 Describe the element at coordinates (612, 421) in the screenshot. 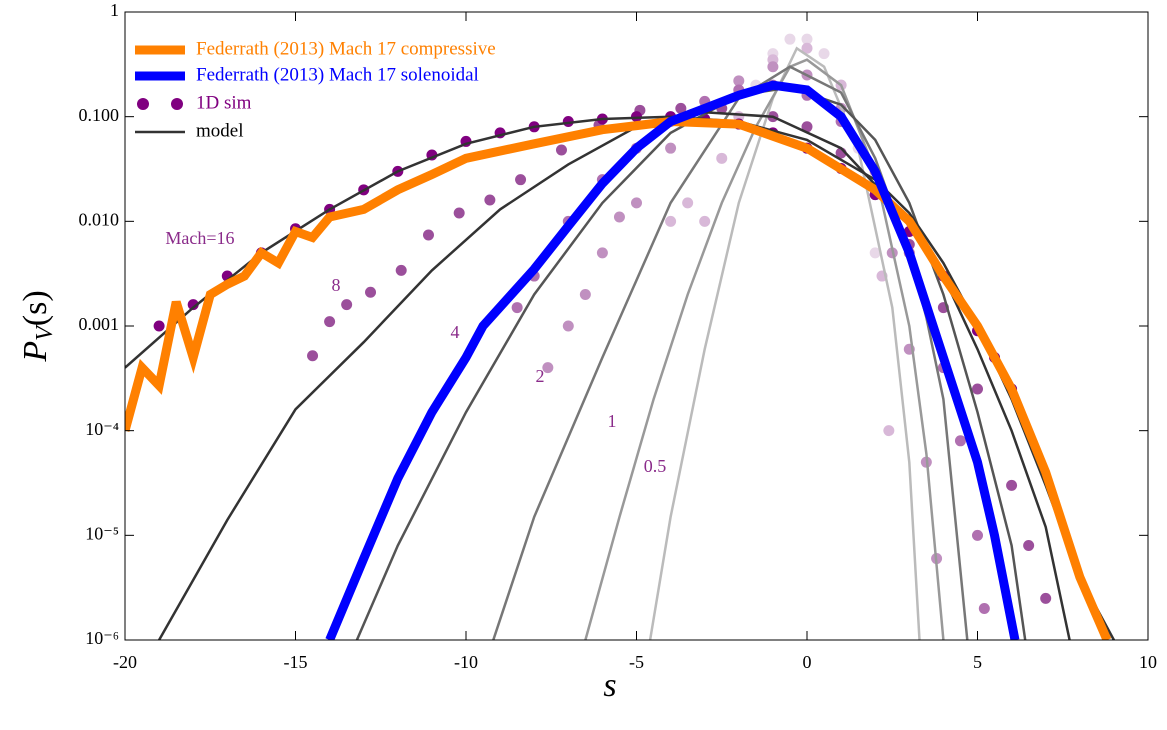

I see `mach-label: 1` at that location.